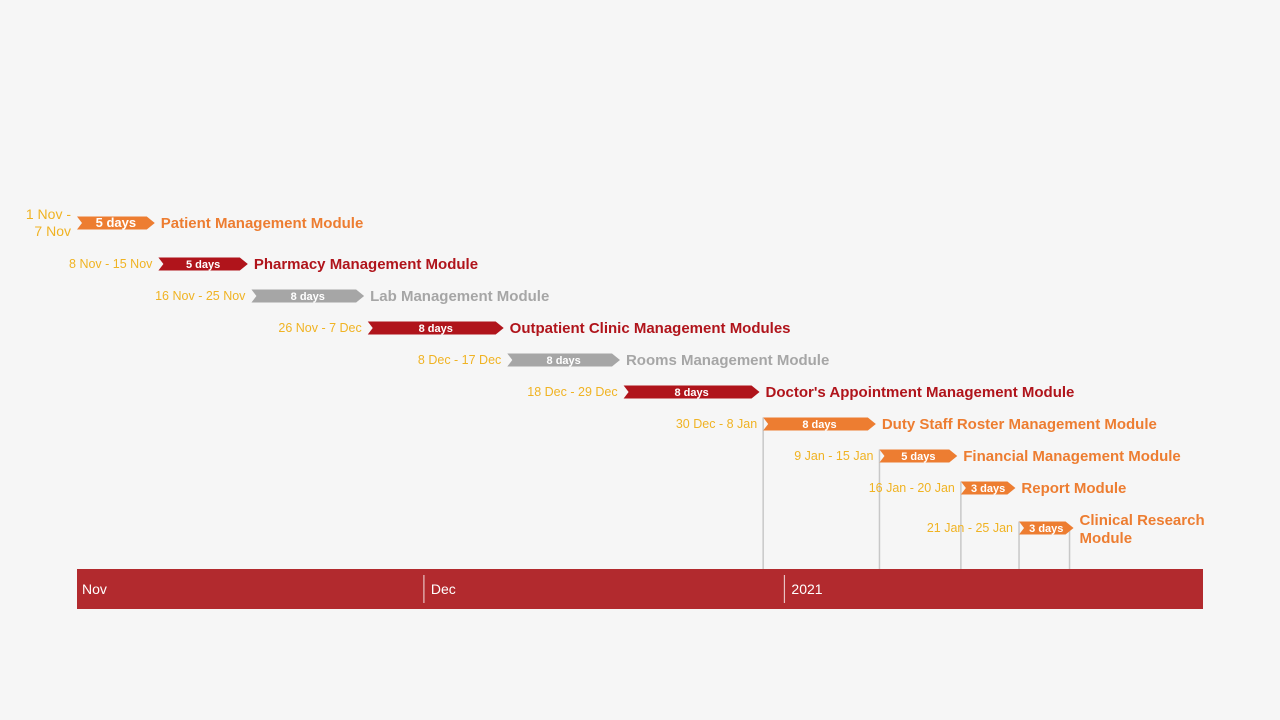  Describe the element at coordinates (1072, 456) in the screenshot. I see `task-name: Financial Management Module` at that location.